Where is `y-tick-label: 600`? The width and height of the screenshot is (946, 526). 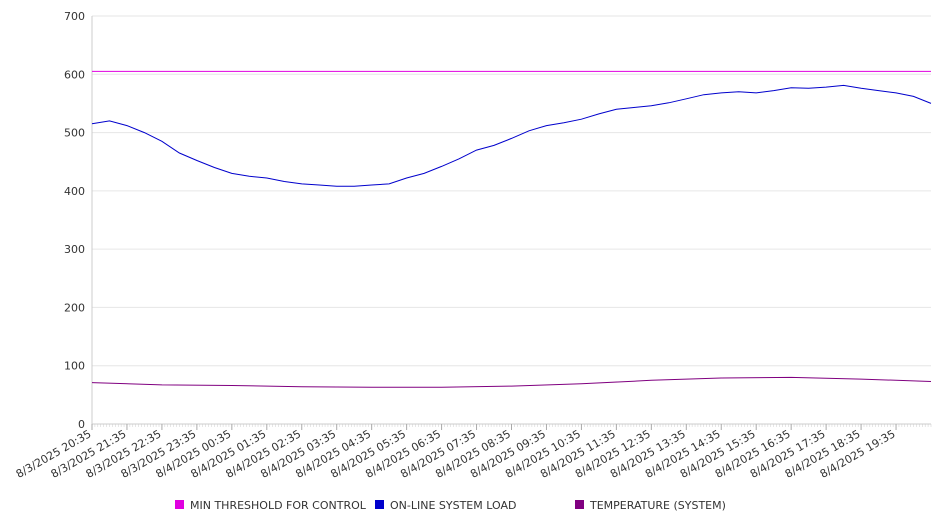
y-tick-label: 600 is located at coordinates (74, 74).